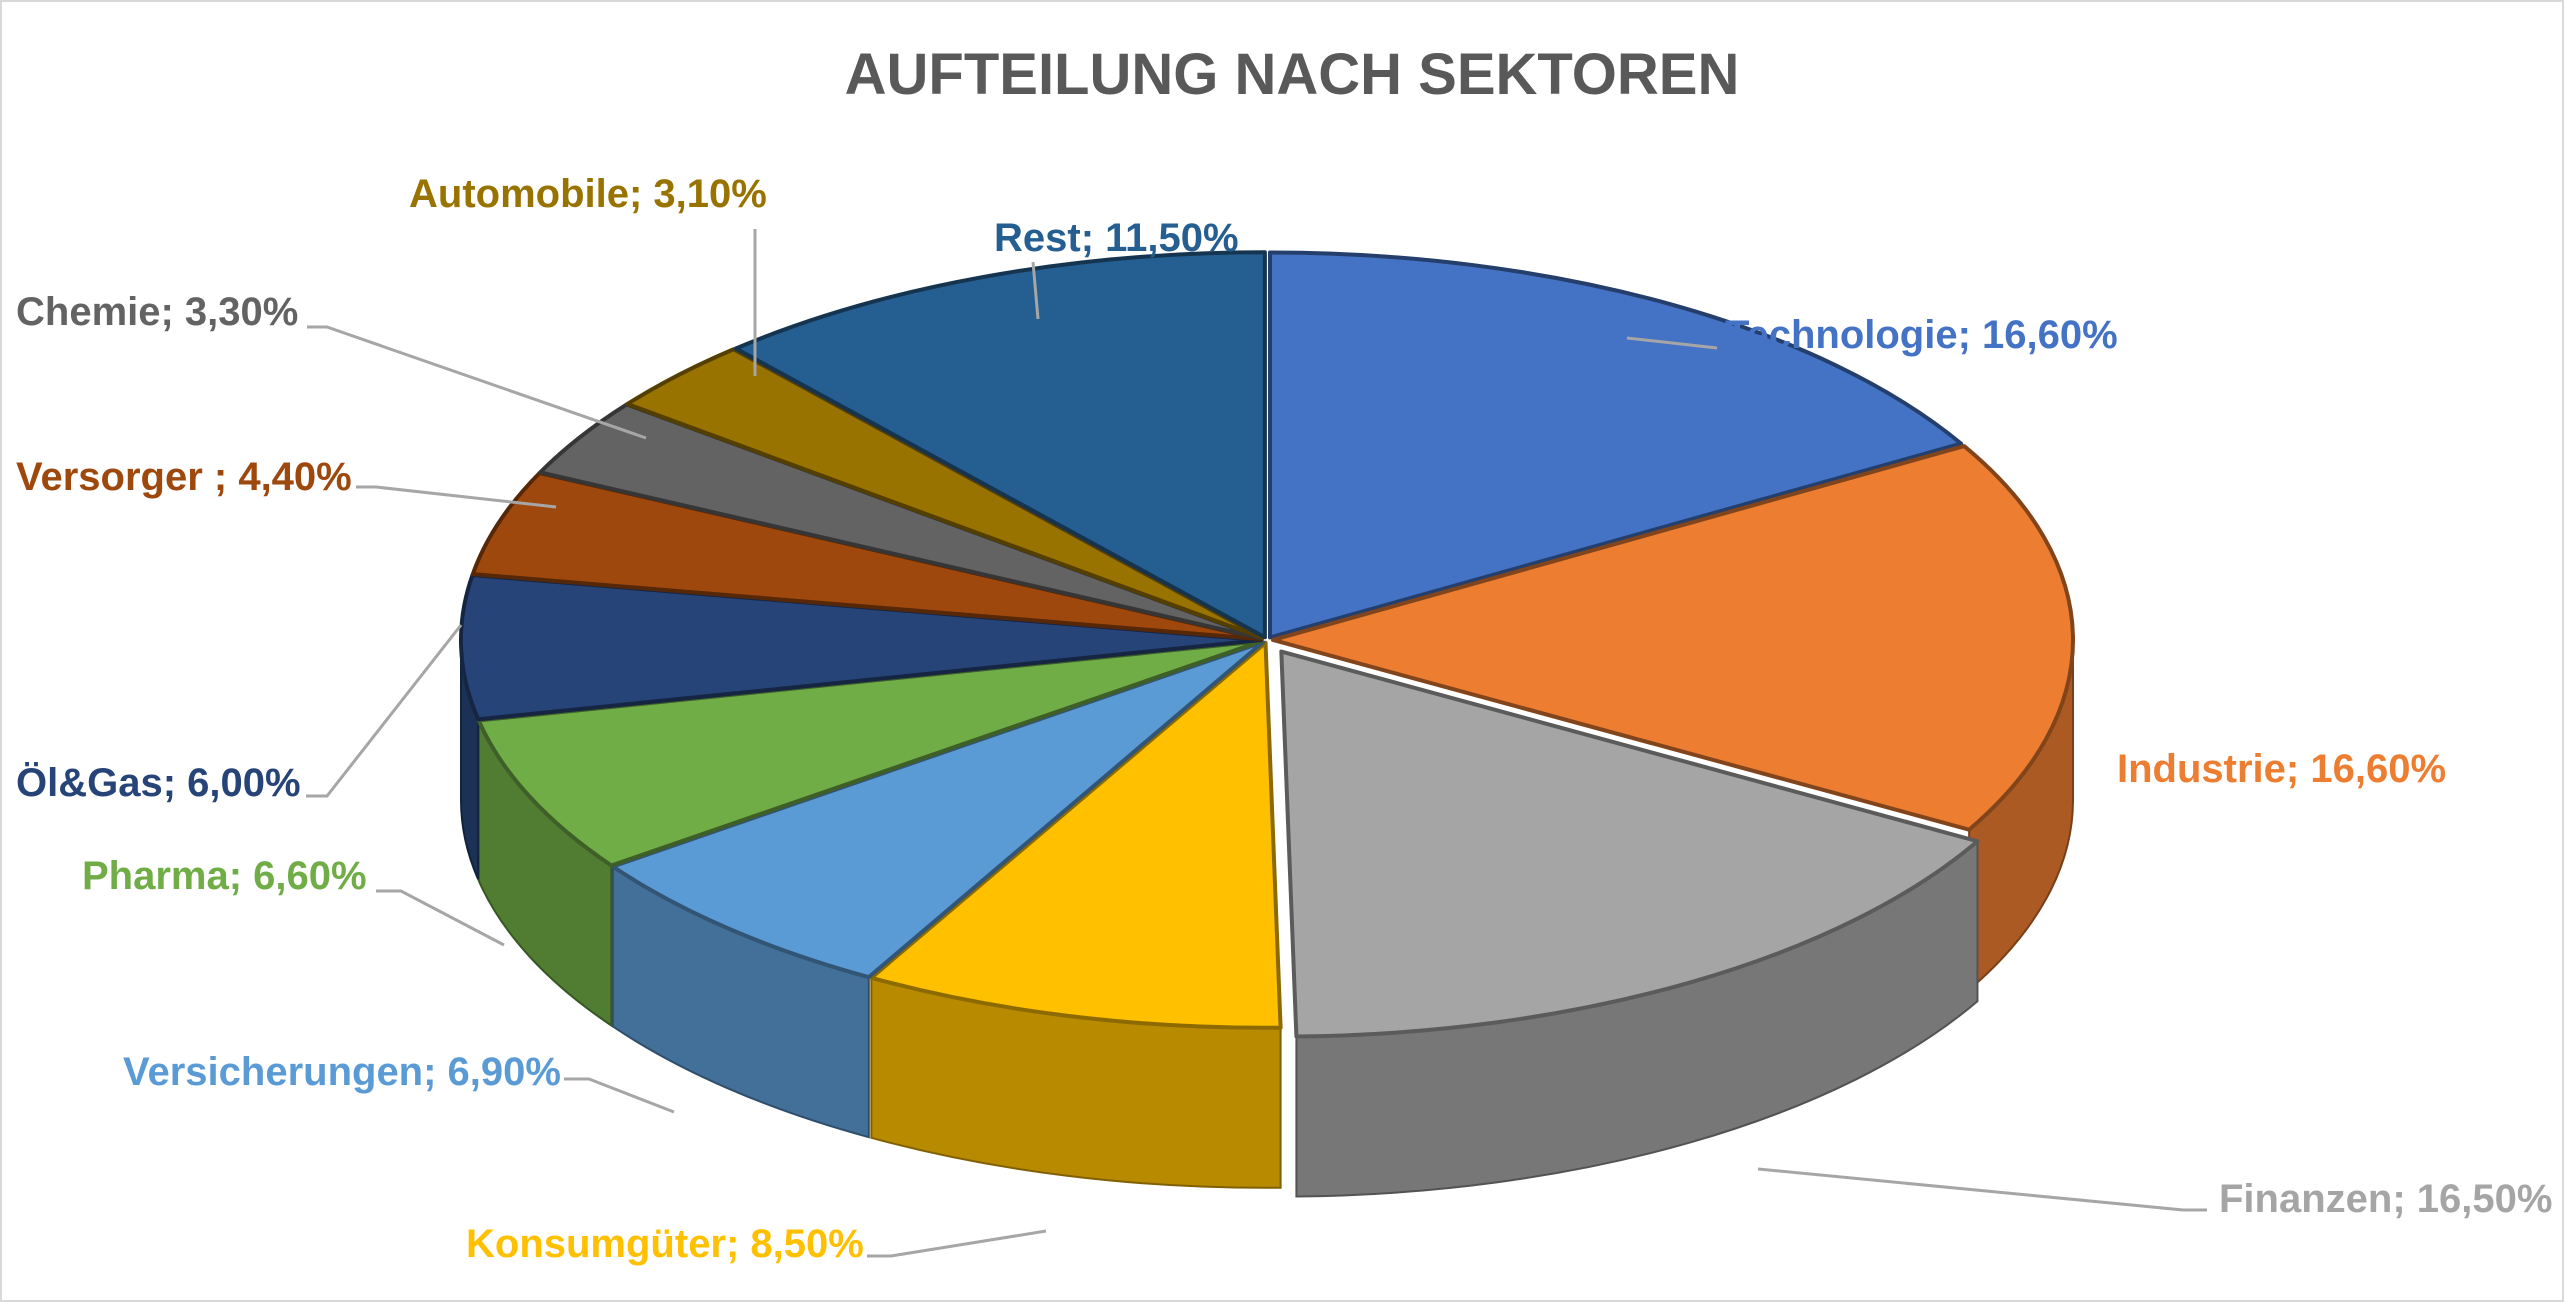  I want to click on leader-line-chemie, so click(477, 382).